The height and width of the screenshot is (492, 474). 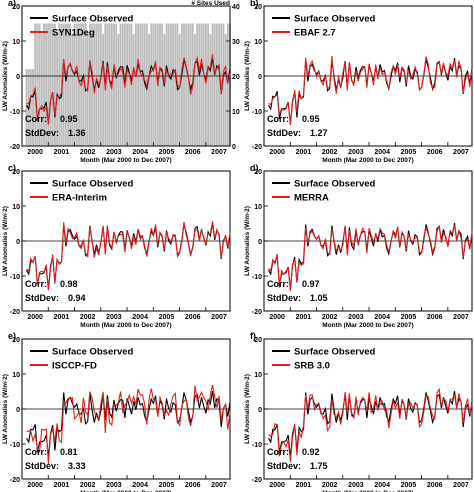 I want to click on stddev-value: 1.27, so click(x=319, y=133).